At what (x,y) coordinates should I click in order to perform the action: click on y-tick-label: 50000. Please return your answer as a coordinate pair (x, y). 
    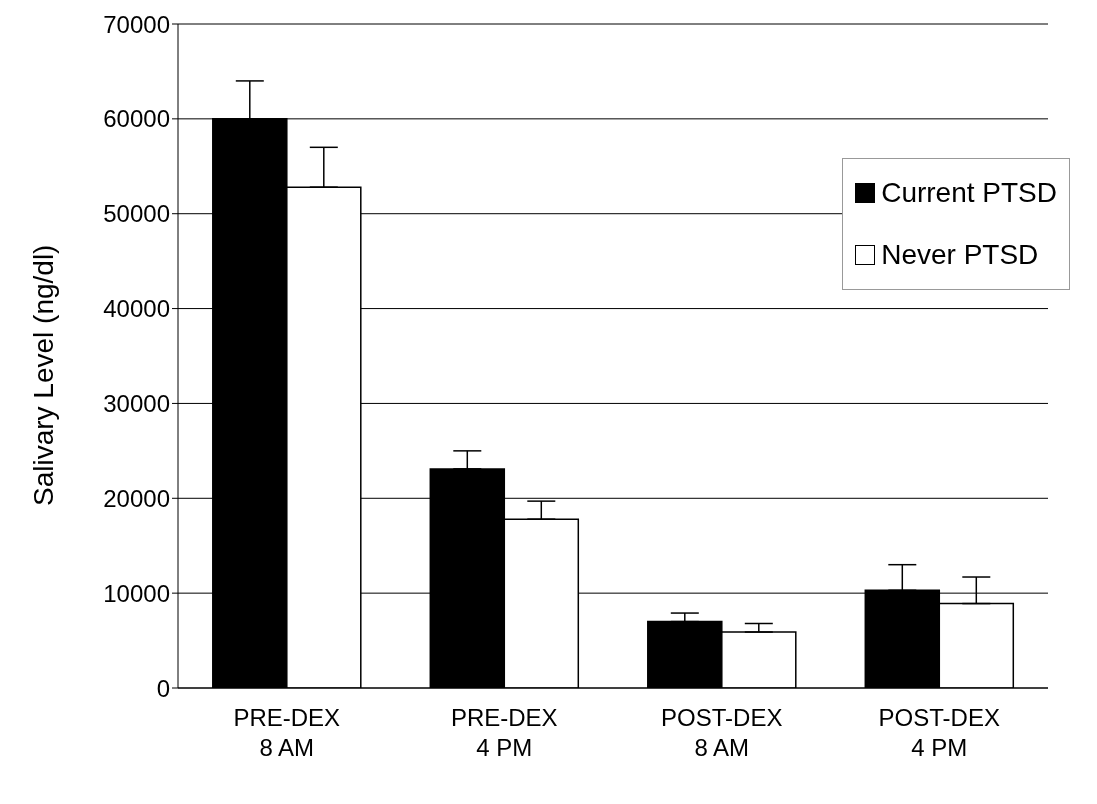
    Looking at the image, I should click on (136, 214).